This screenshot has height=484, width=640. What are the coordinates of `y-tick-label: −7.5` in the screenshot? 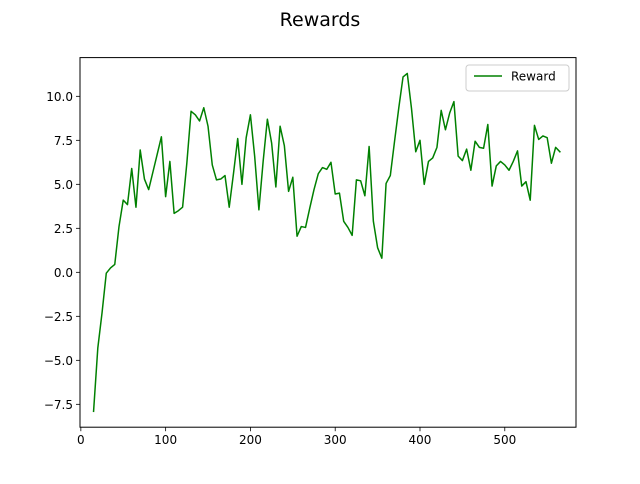 It's located at (58, 405).